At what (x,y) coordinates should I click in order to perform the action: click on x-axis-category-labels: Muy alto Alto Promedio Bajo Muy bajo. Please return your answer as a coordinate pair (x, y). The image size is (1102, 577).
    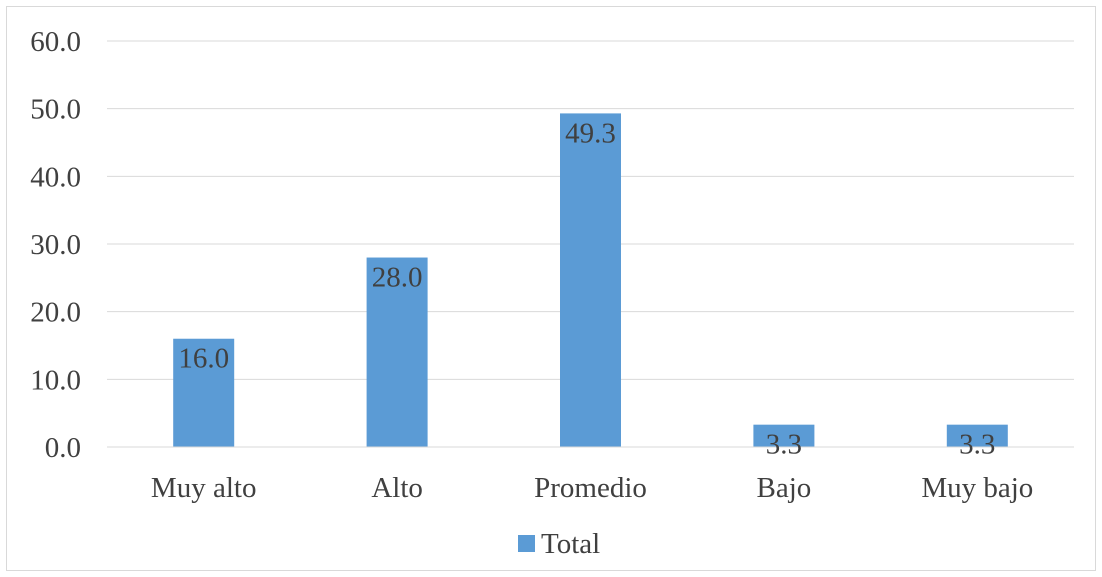
    Looking at the image, I should click on (592, 488).